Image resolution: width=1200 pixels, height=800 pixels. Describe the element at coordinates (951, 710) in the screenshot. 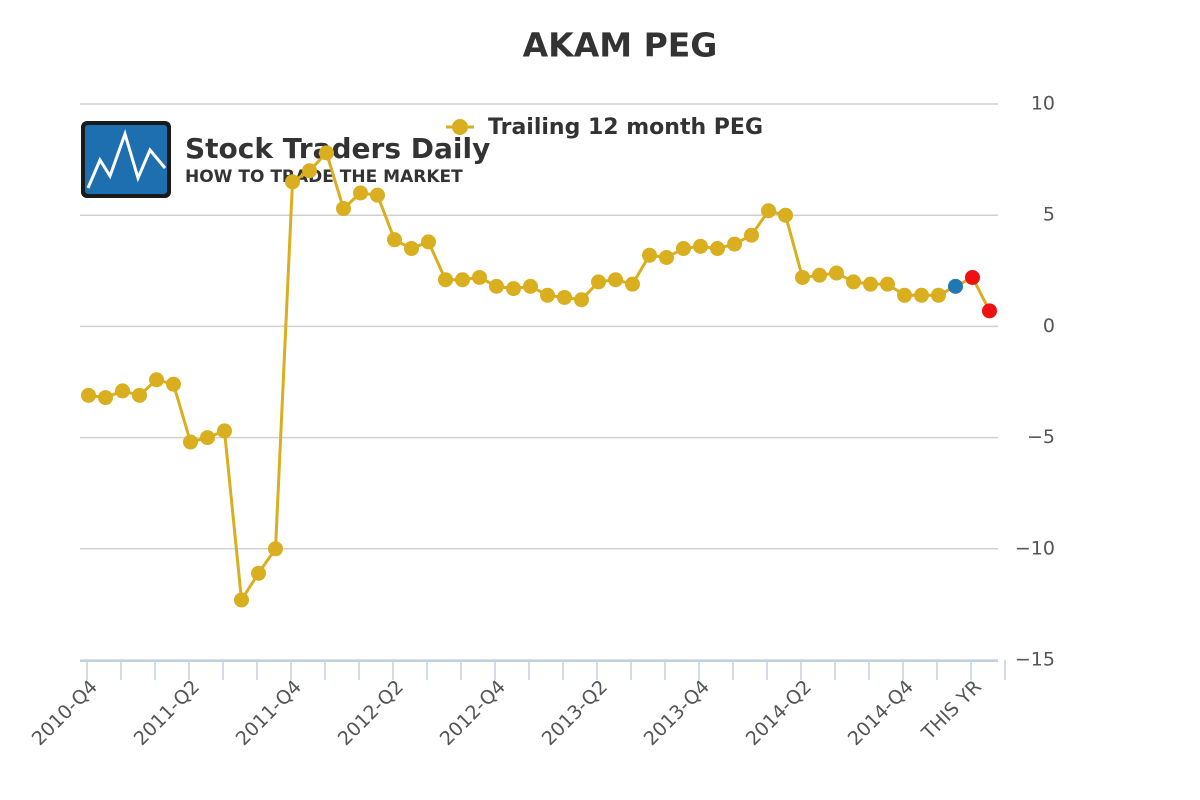

I see `x-tick-label: THIS YR` at that location.